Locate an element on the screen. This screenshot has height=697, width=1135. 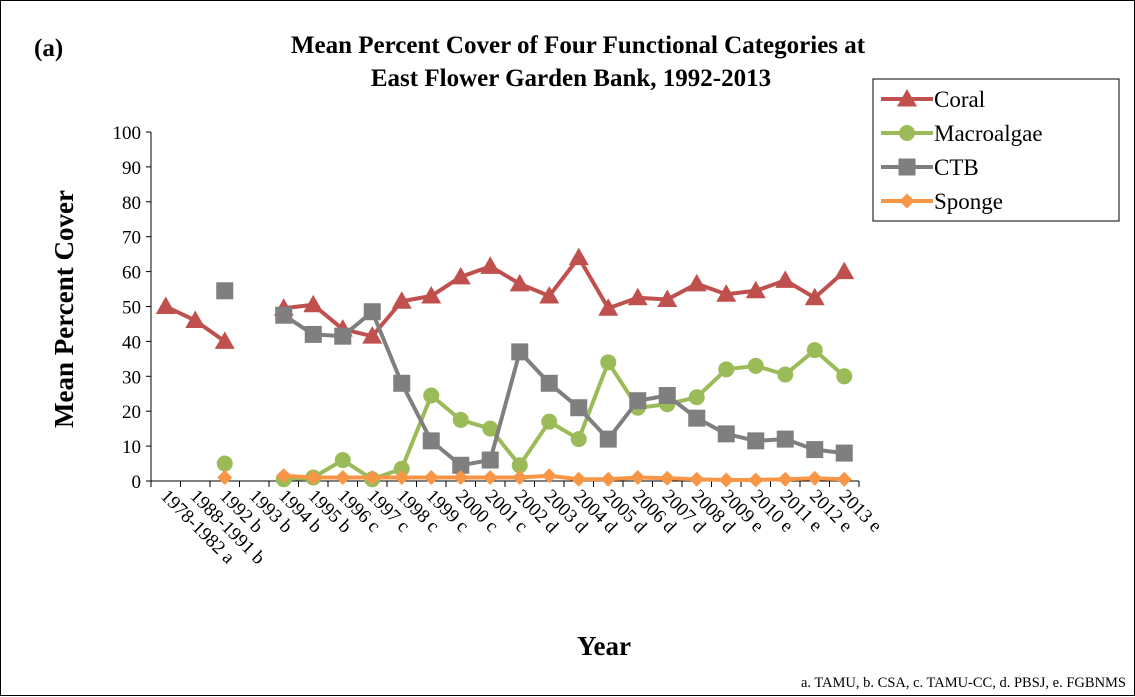
panel-label: (a) is located at coordinates (48, 48).